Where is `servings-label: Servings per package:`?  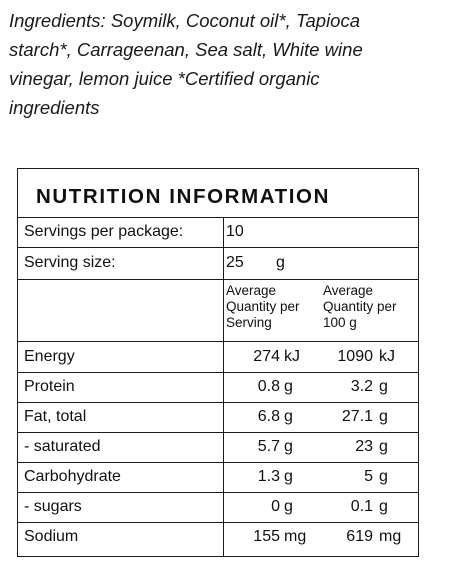 servings-label: Servings per package: is located at coordinates (104, 231).